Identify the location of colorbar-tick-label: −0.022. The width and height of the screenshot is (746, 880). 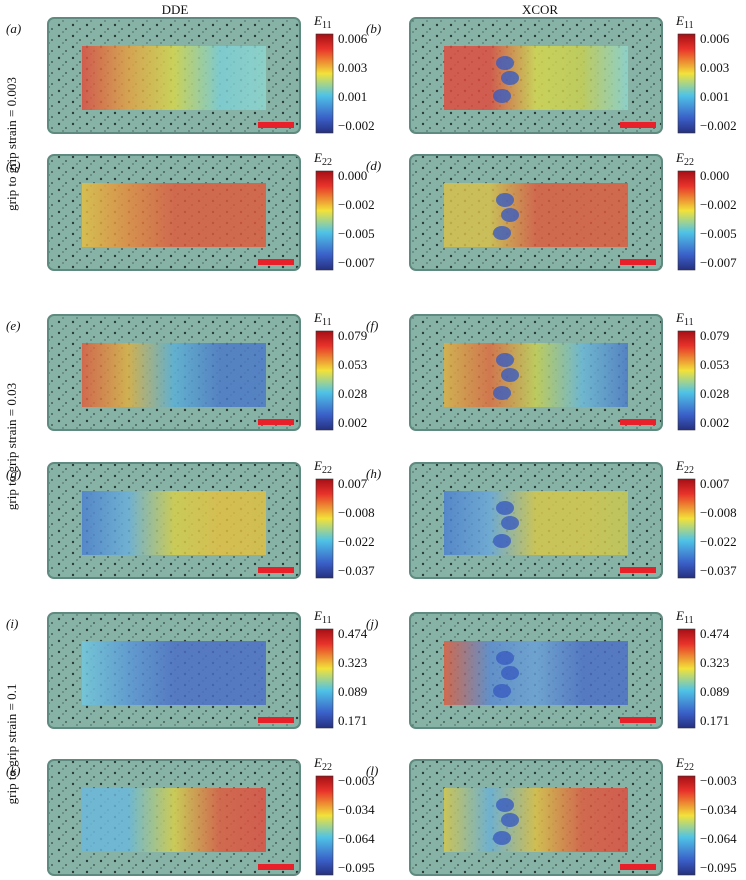
(718, 541).